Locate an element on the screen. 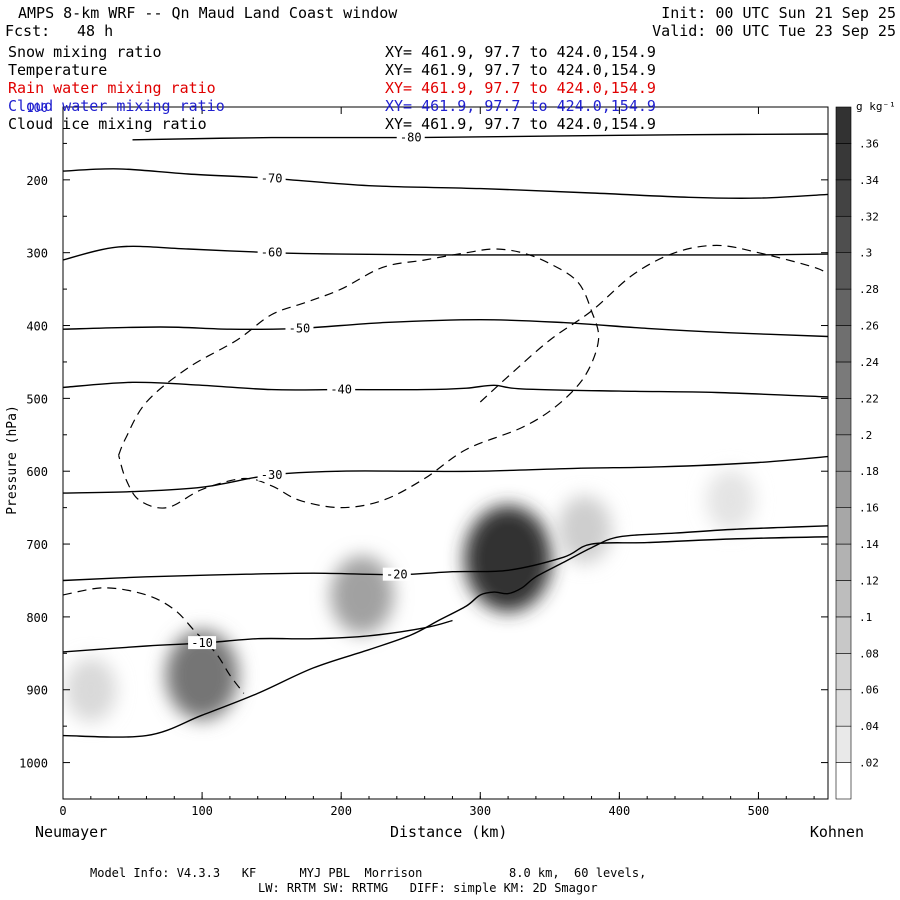 This screenshot has width=900, height=900. x-right-station: Kohnen is located at coordinates (836, 832).